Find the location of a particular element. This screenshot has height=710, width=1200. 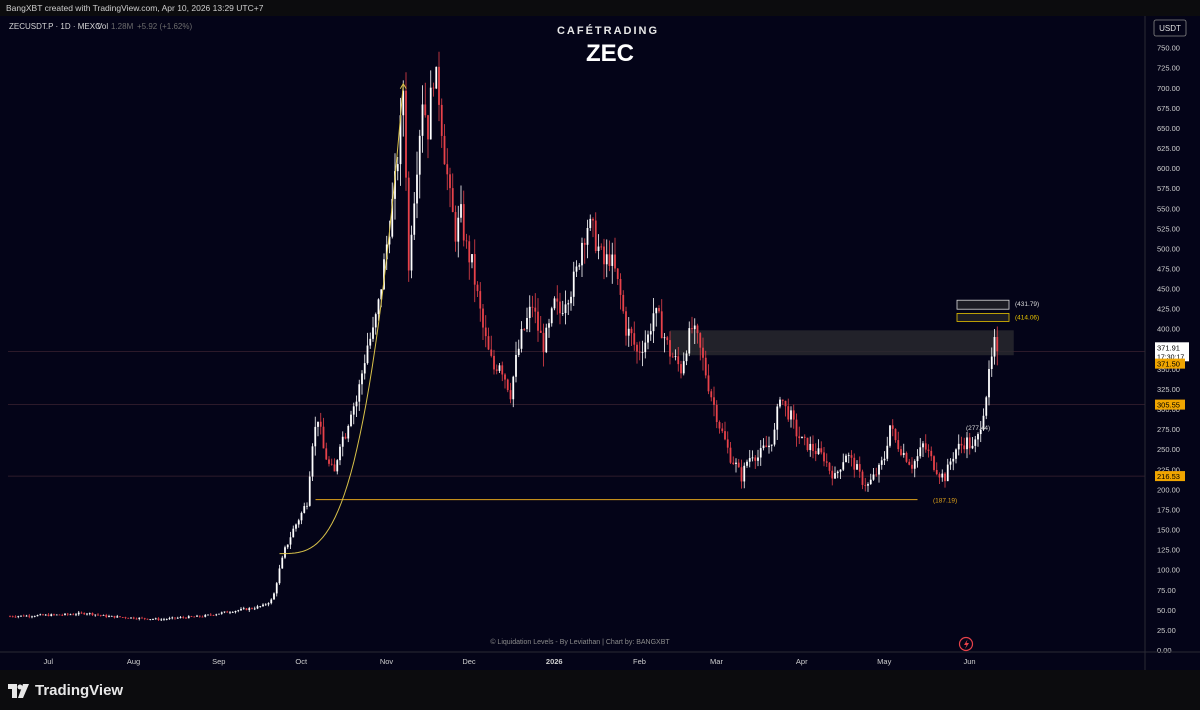

symbol-info-text: ZECUSDT.P · 1D · MEXC is located at coordinates (55, 26).